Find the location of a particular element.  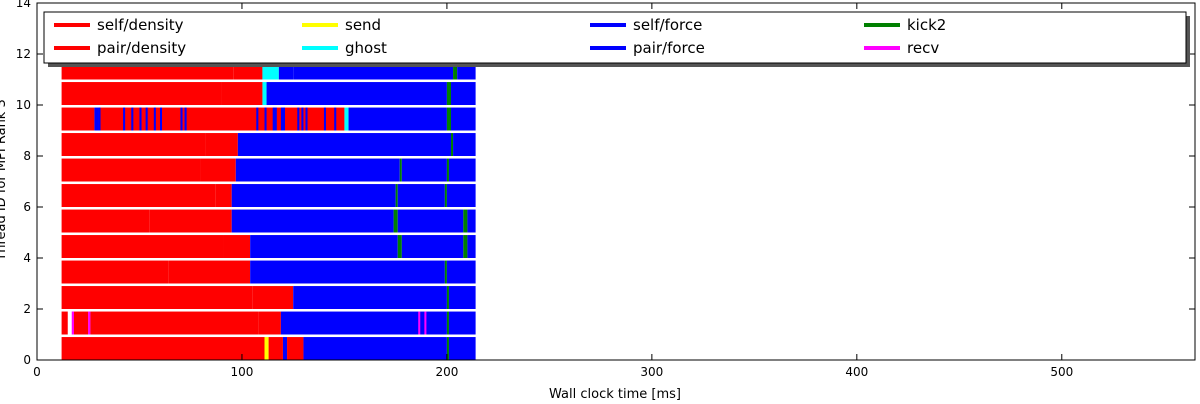

y-tick-label-10: 10 is located at coordinates (23, 105).